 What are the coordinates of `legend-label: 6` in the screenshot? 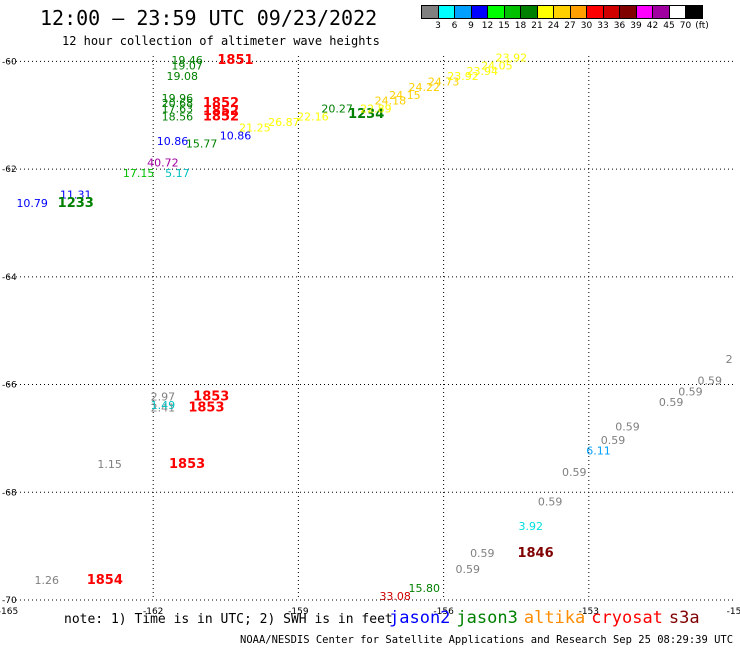 It's located at (454, 26).